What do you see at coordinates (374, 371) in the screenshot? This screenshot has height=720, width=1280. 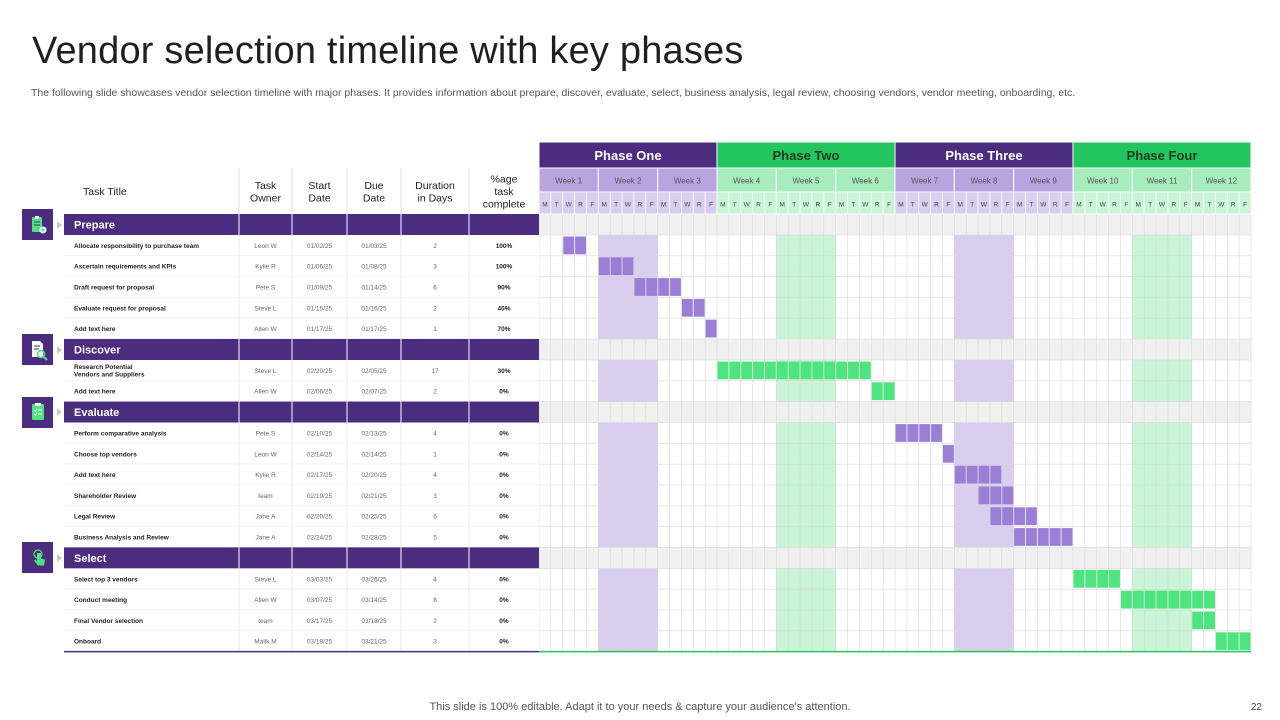 I see `task-due-date: 02/05/25` at bounding box center [374, 371].